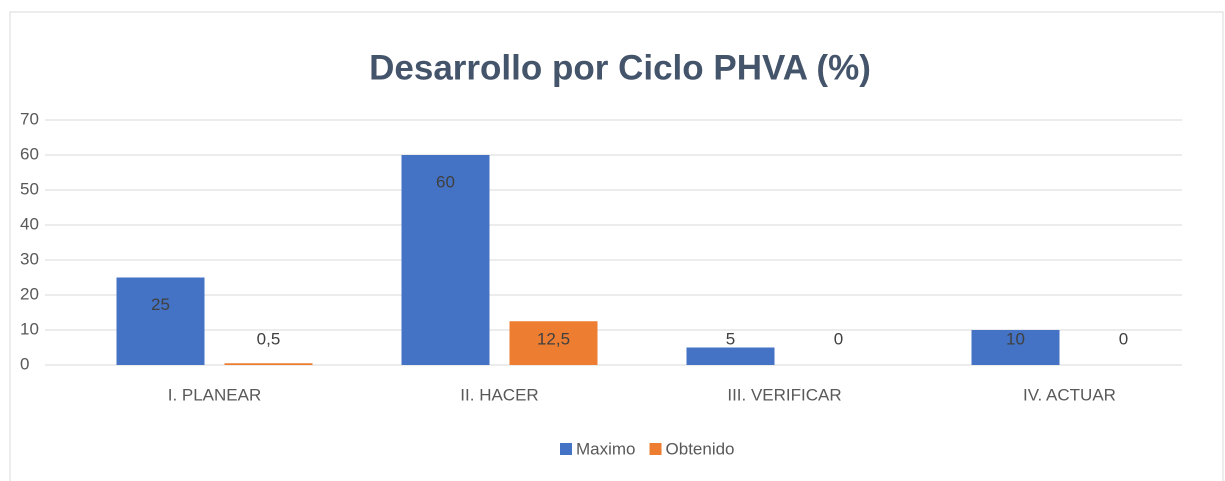 The height and width of the screenshot is (481, 1225). What do you see at coordinates (29, 118) in the screenshot?
I see `y-tick-label: 70` at bounding box center [29, 118].